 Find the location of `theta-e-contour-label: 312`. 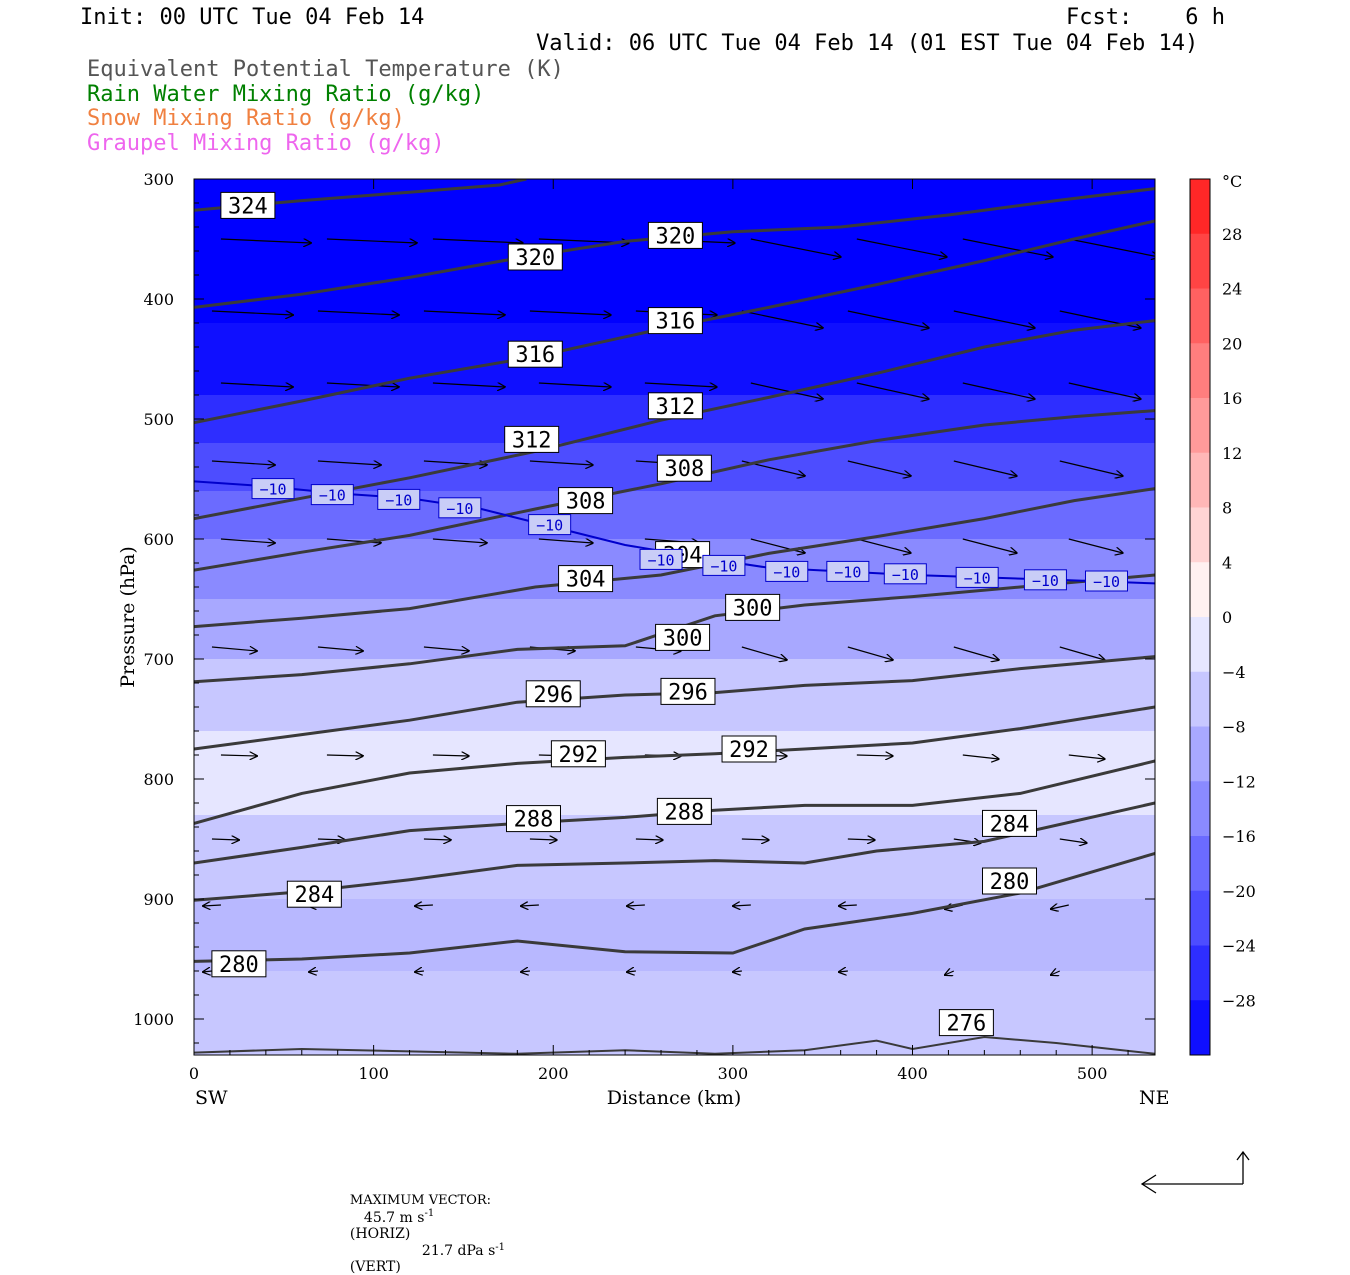

theta-e-contour-label: 312 is located at coordinates (532, 439).